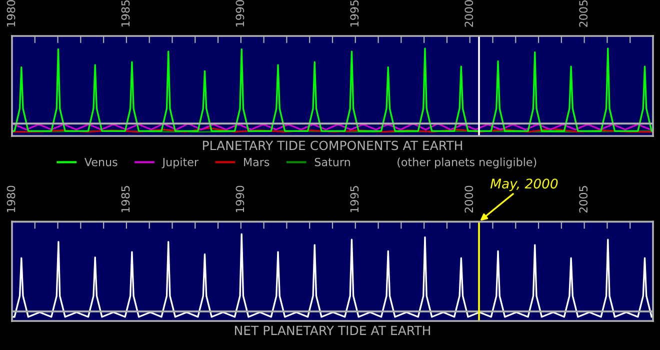  I want to click on legend-label: Mars, so click(257, 162).